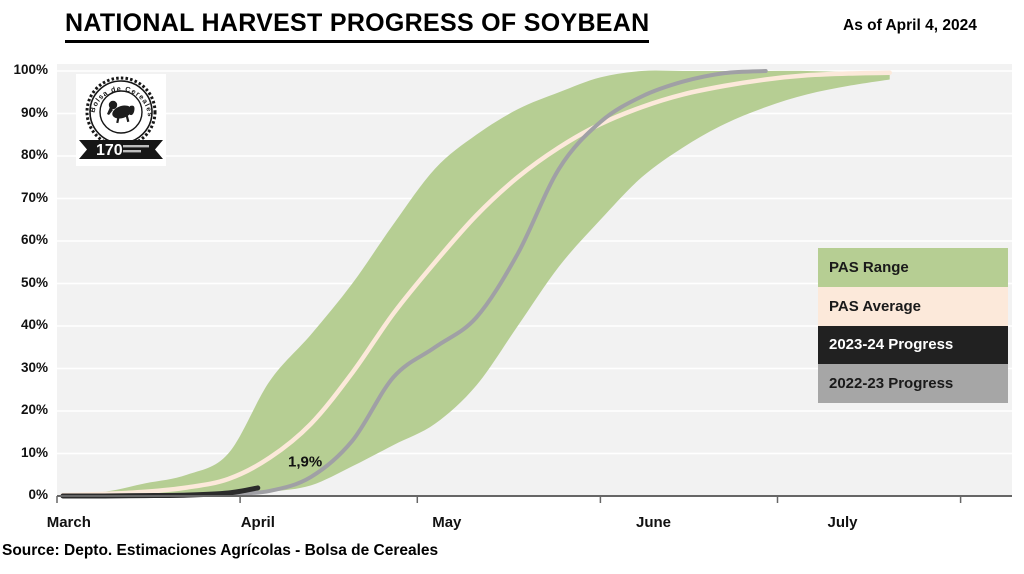 Image resolution: width=1024 pixels, height=574 pixels. What do you see at coordinates (34, 367) in the screenshot?
I see `y-tick-label-30: 30%` at bounding box center [34, 367].